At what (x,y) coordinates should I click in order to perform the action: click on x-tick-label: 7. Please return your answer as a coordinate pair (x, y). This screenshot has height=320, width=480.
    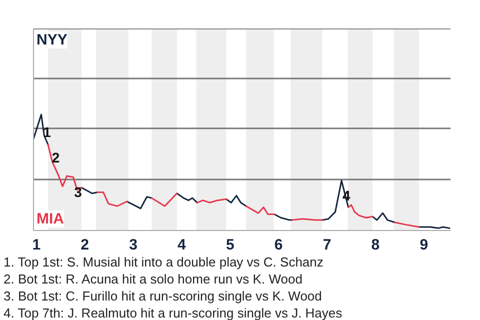
    Looking at the image, I should click on (327, 245).